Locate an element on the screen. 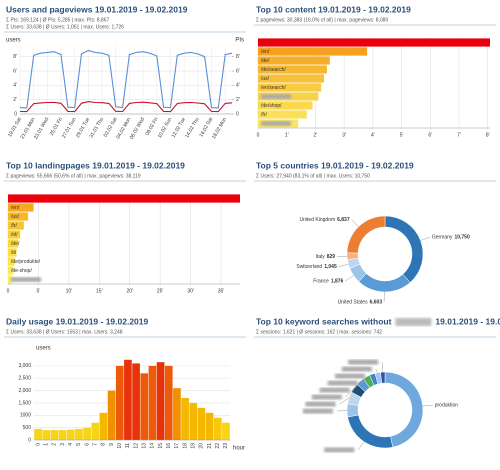 The image size is (500, 470). x-tick-label: 11 is located at coordinates (128, 445).